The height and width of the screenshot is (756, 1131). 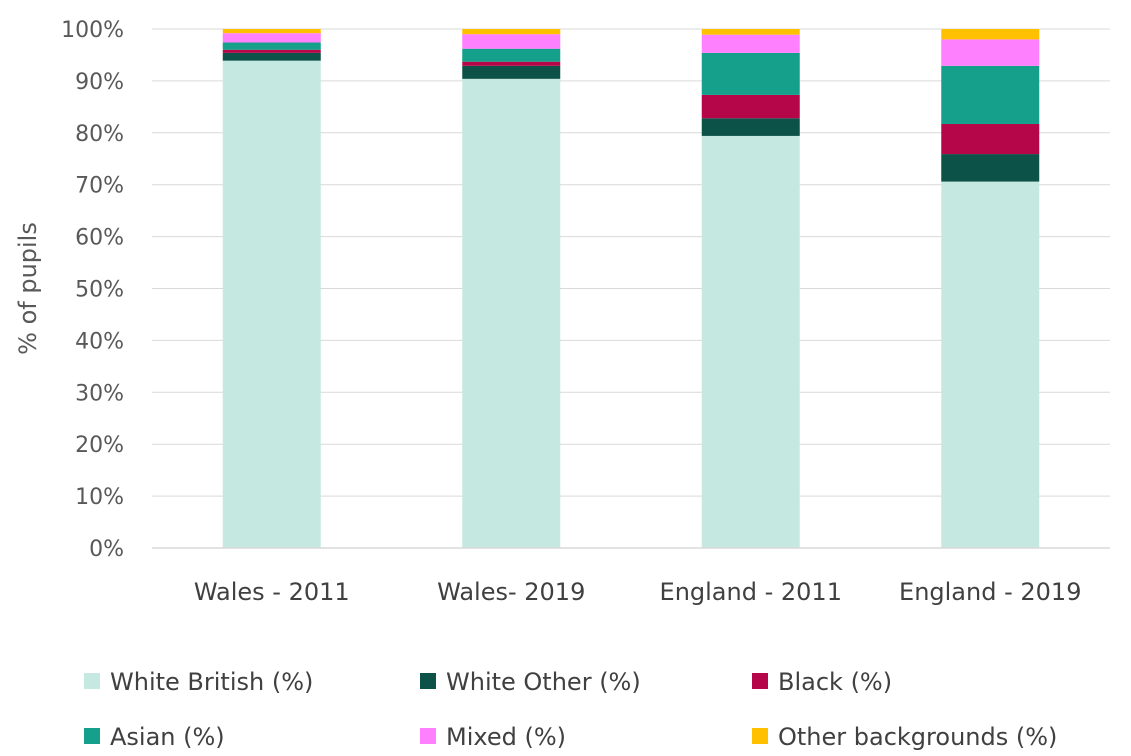 I want to click on y-tick-label: 60%, so click(x=99, y=238).